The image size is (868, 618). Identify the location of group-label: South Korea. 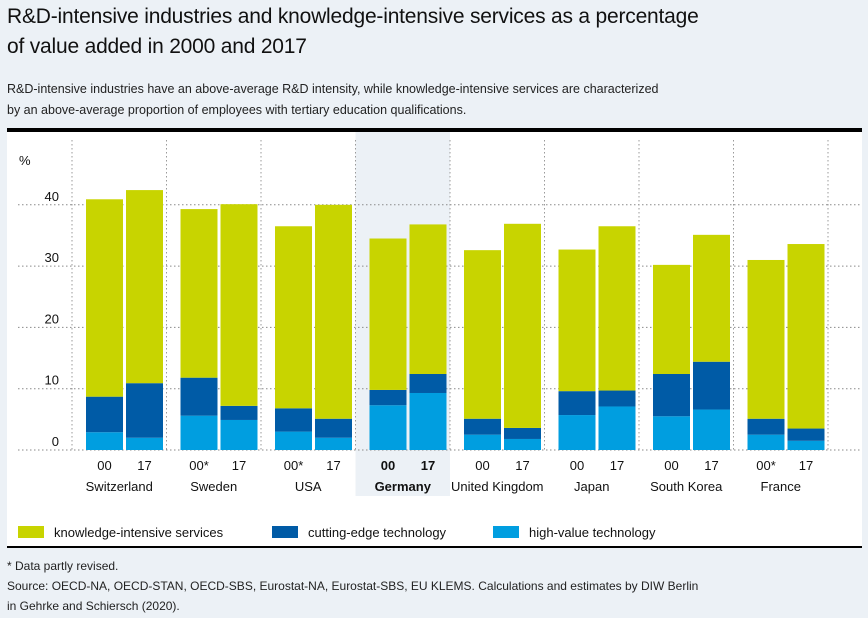
(686, 486).